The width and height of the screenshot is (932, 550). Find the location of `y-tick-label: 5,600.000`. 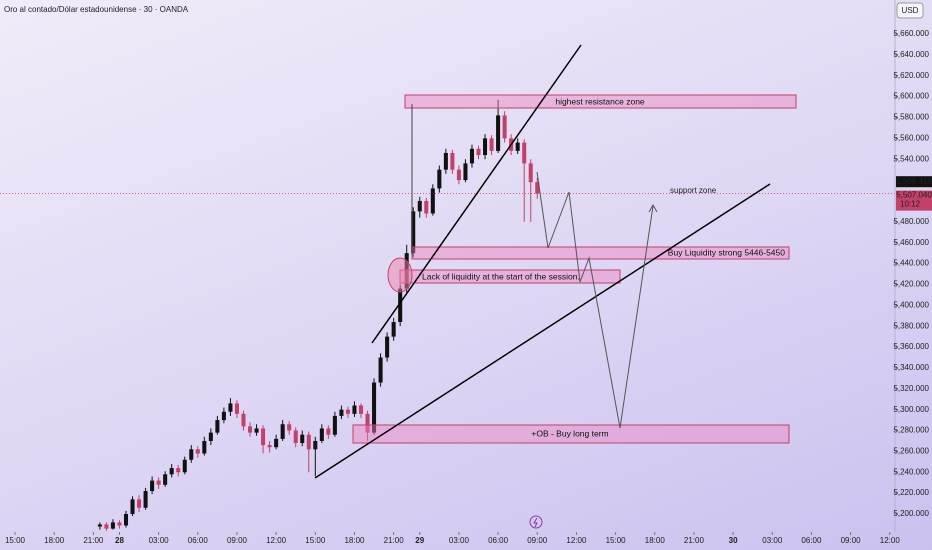

y-tick-label: 5,600.000 is located at coordinates (911, 96).